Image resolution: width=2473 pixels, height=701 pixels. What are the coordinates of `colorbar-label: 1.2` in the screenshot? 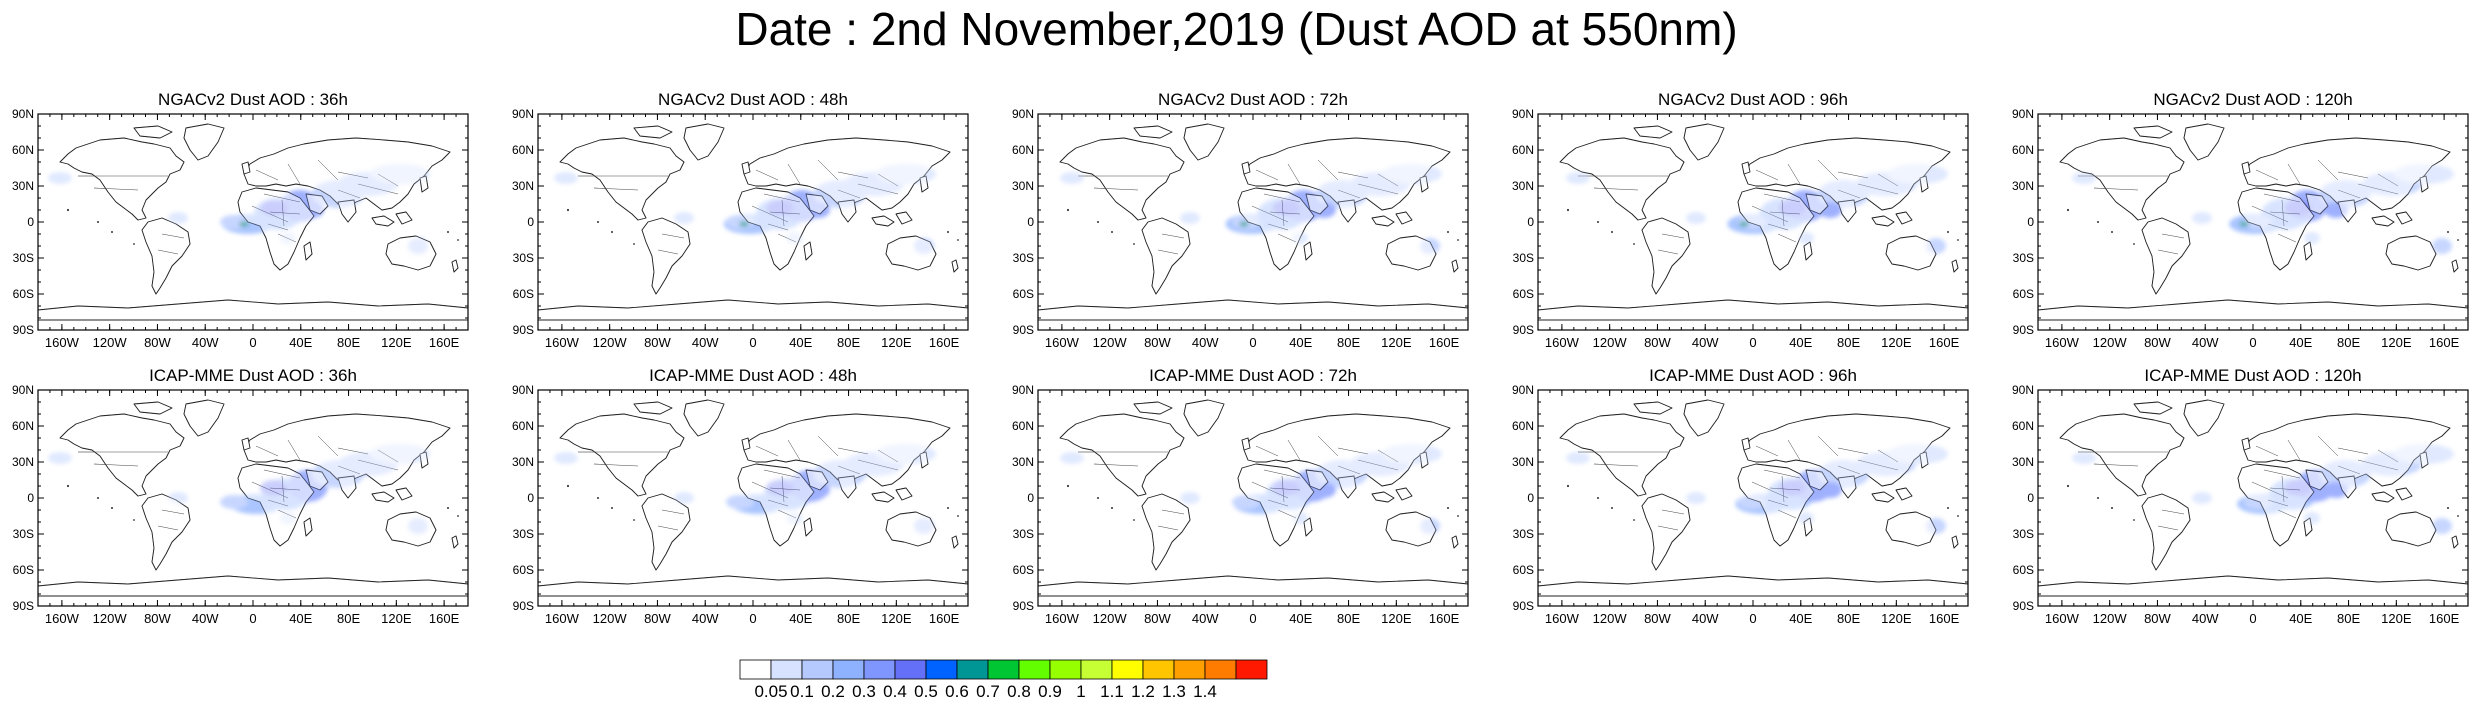 It's located at (1143, 691).